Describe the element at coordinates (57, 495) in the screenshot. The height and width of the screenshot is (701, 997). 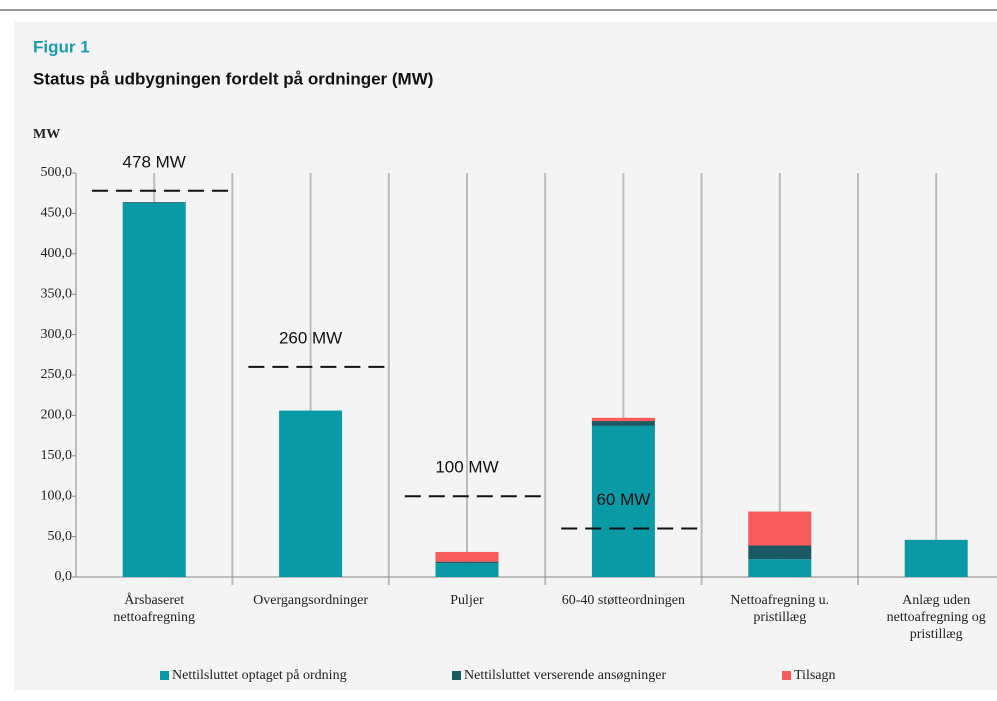
I see `y-tick-label: 100,0` at that location.